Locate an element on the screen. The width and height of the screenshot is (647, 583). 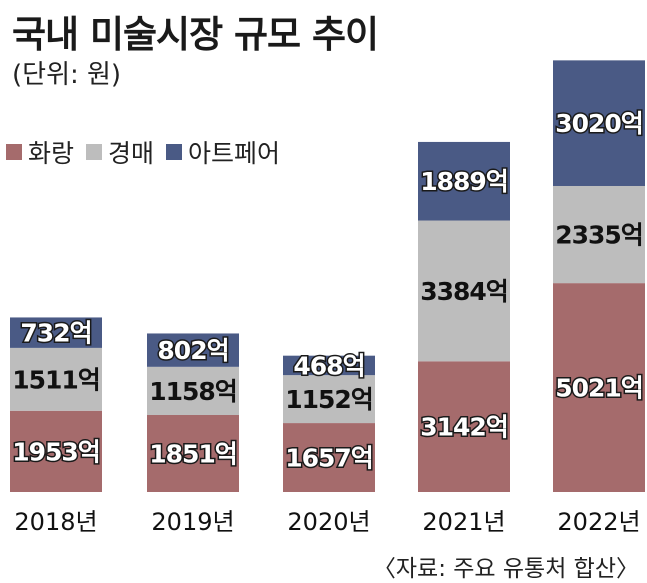
legend: 화랑 경매 아트페어 is located at coordinates (149, 152).